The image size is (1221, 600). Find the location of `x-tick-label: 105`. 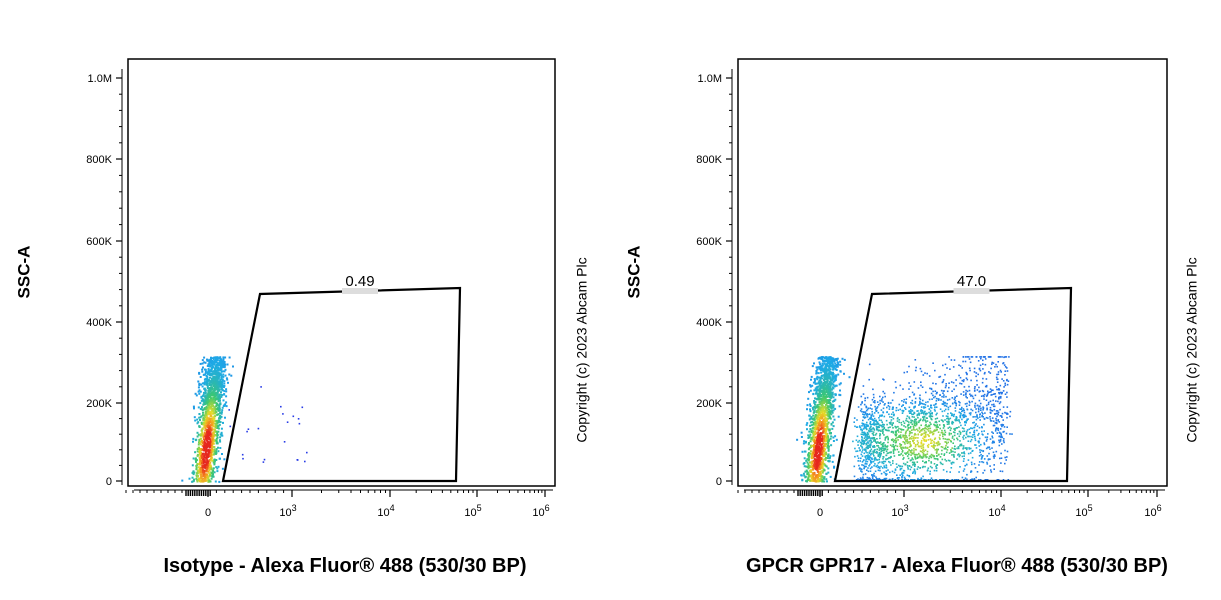

x-tick-label: 105 is located at coordinates (472, 511).